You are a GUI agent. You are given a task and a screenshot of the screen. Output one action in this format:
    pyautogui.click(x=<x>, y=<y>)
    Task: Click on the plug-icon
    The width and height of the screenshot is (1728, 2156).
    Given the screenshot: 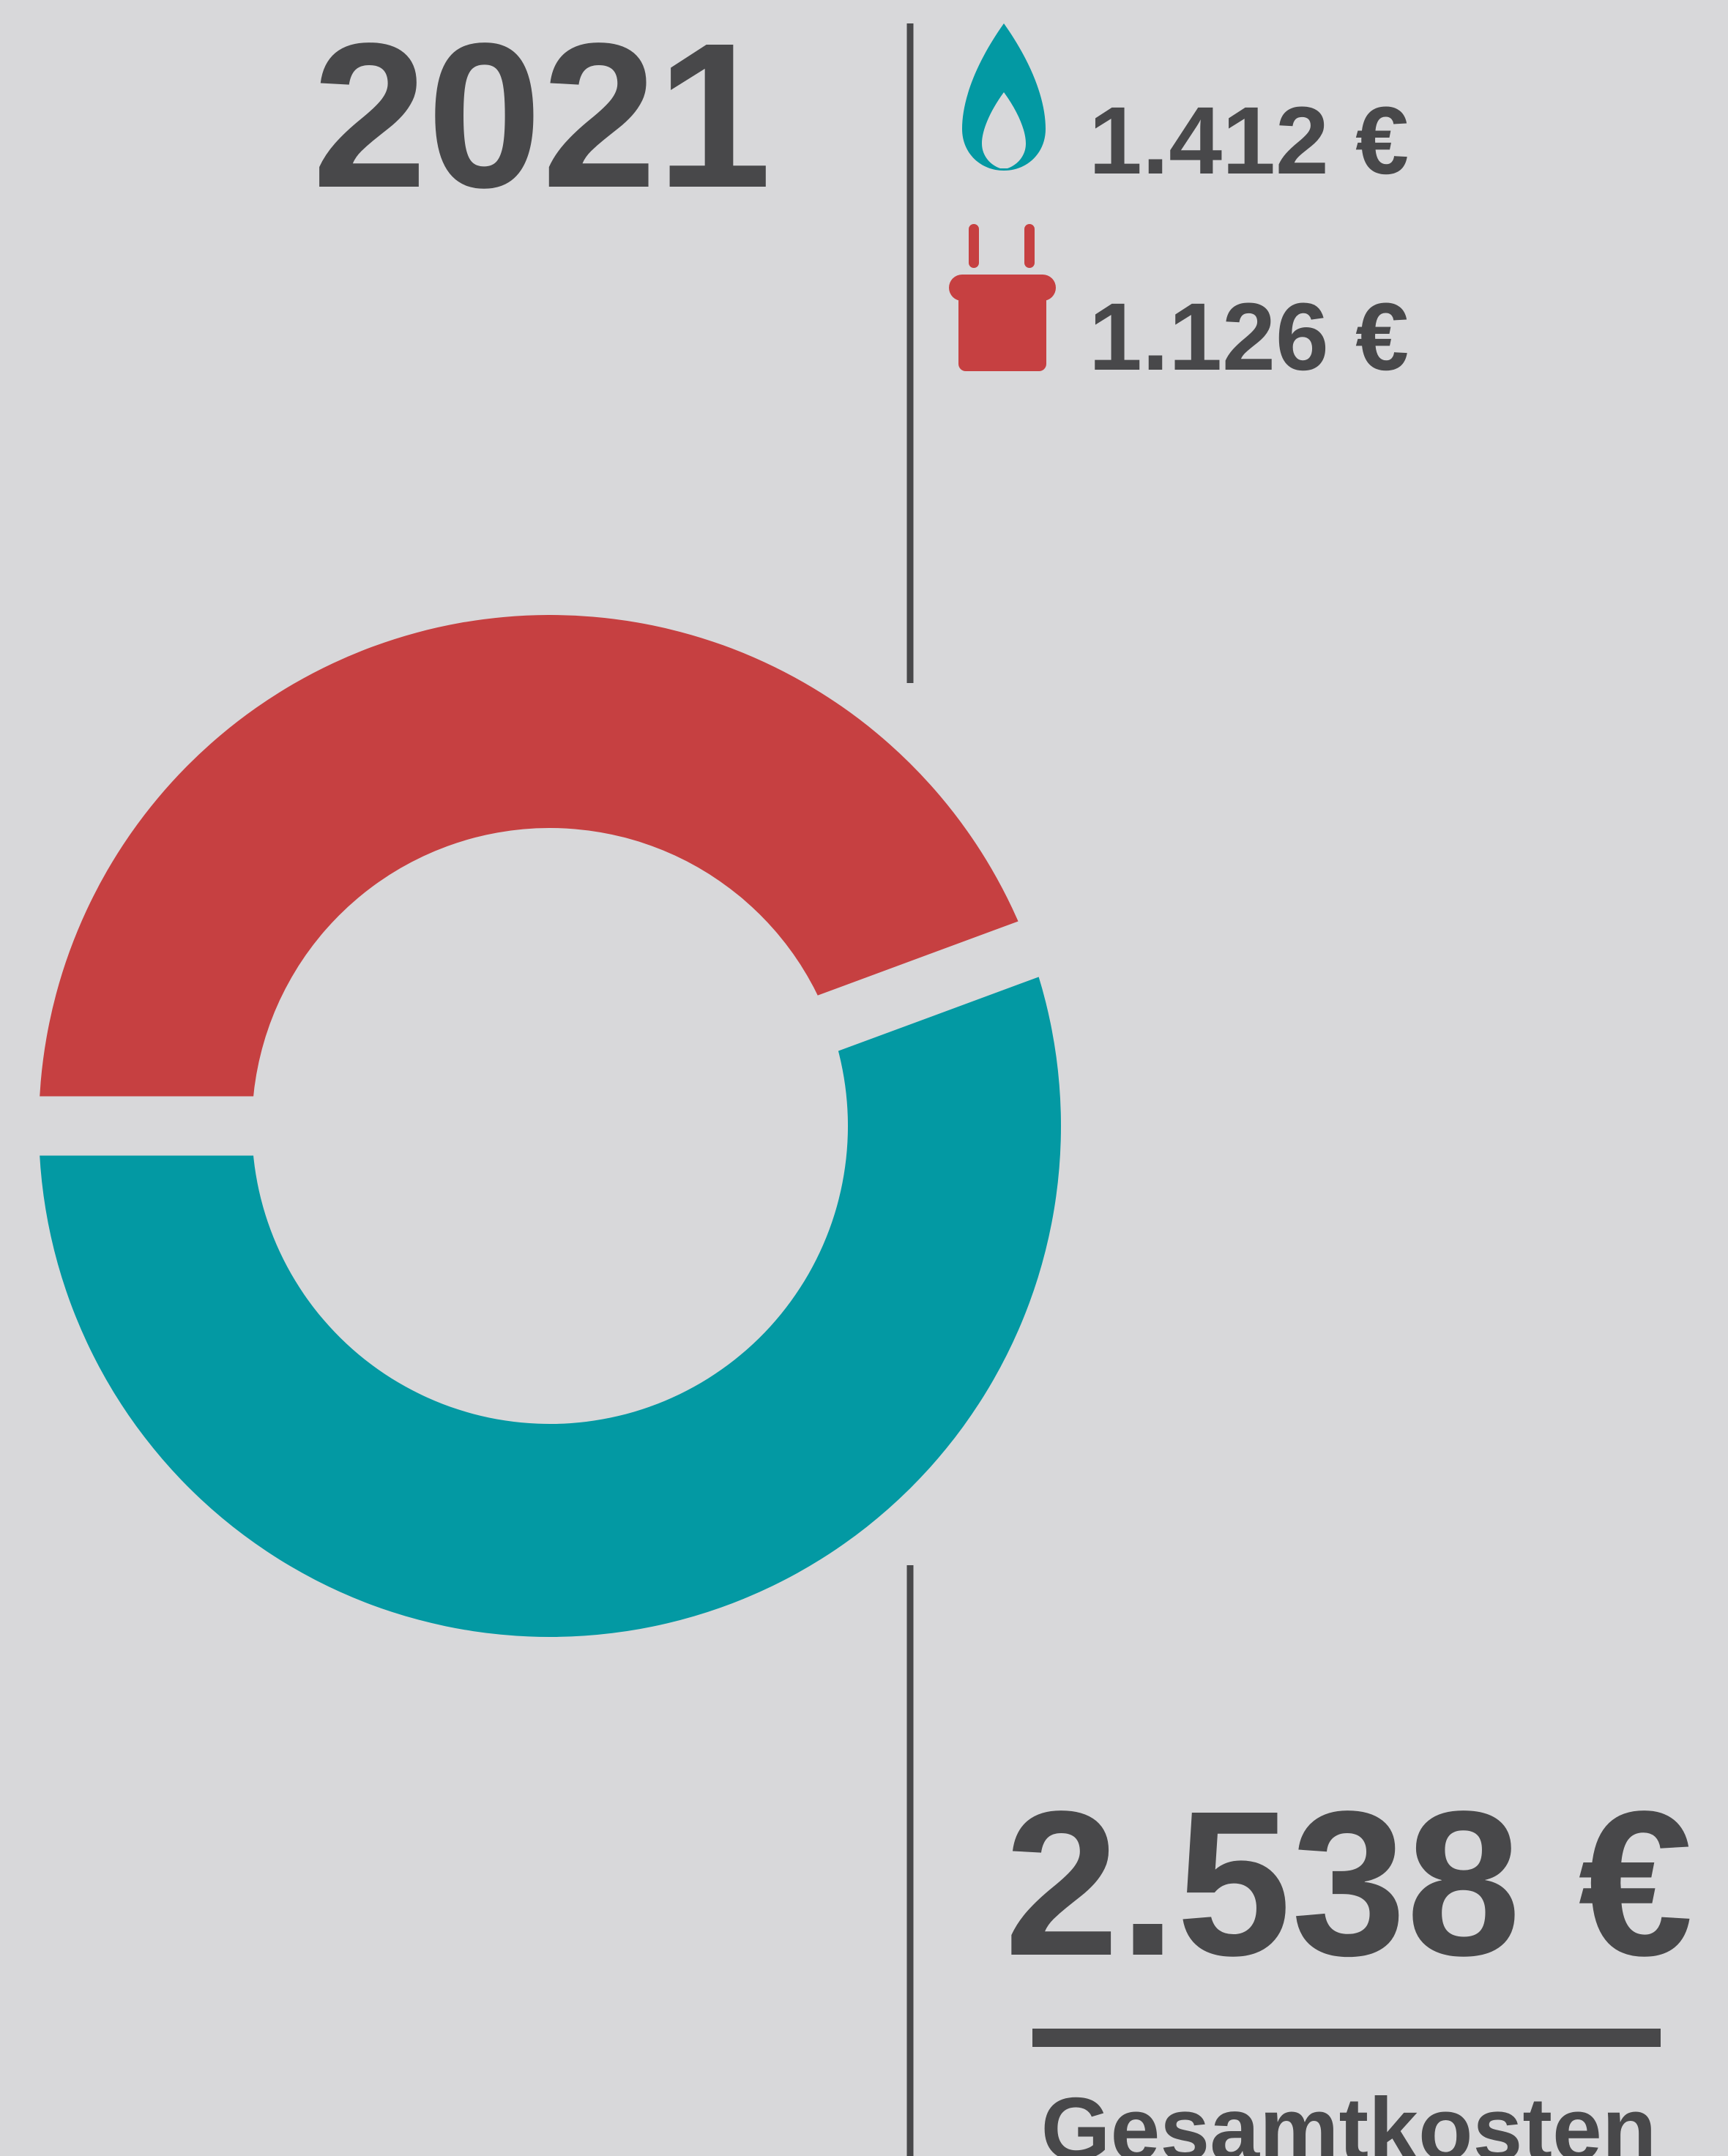 What is the action you would take?
    pyautogui.click(x=1002, y=297)
    